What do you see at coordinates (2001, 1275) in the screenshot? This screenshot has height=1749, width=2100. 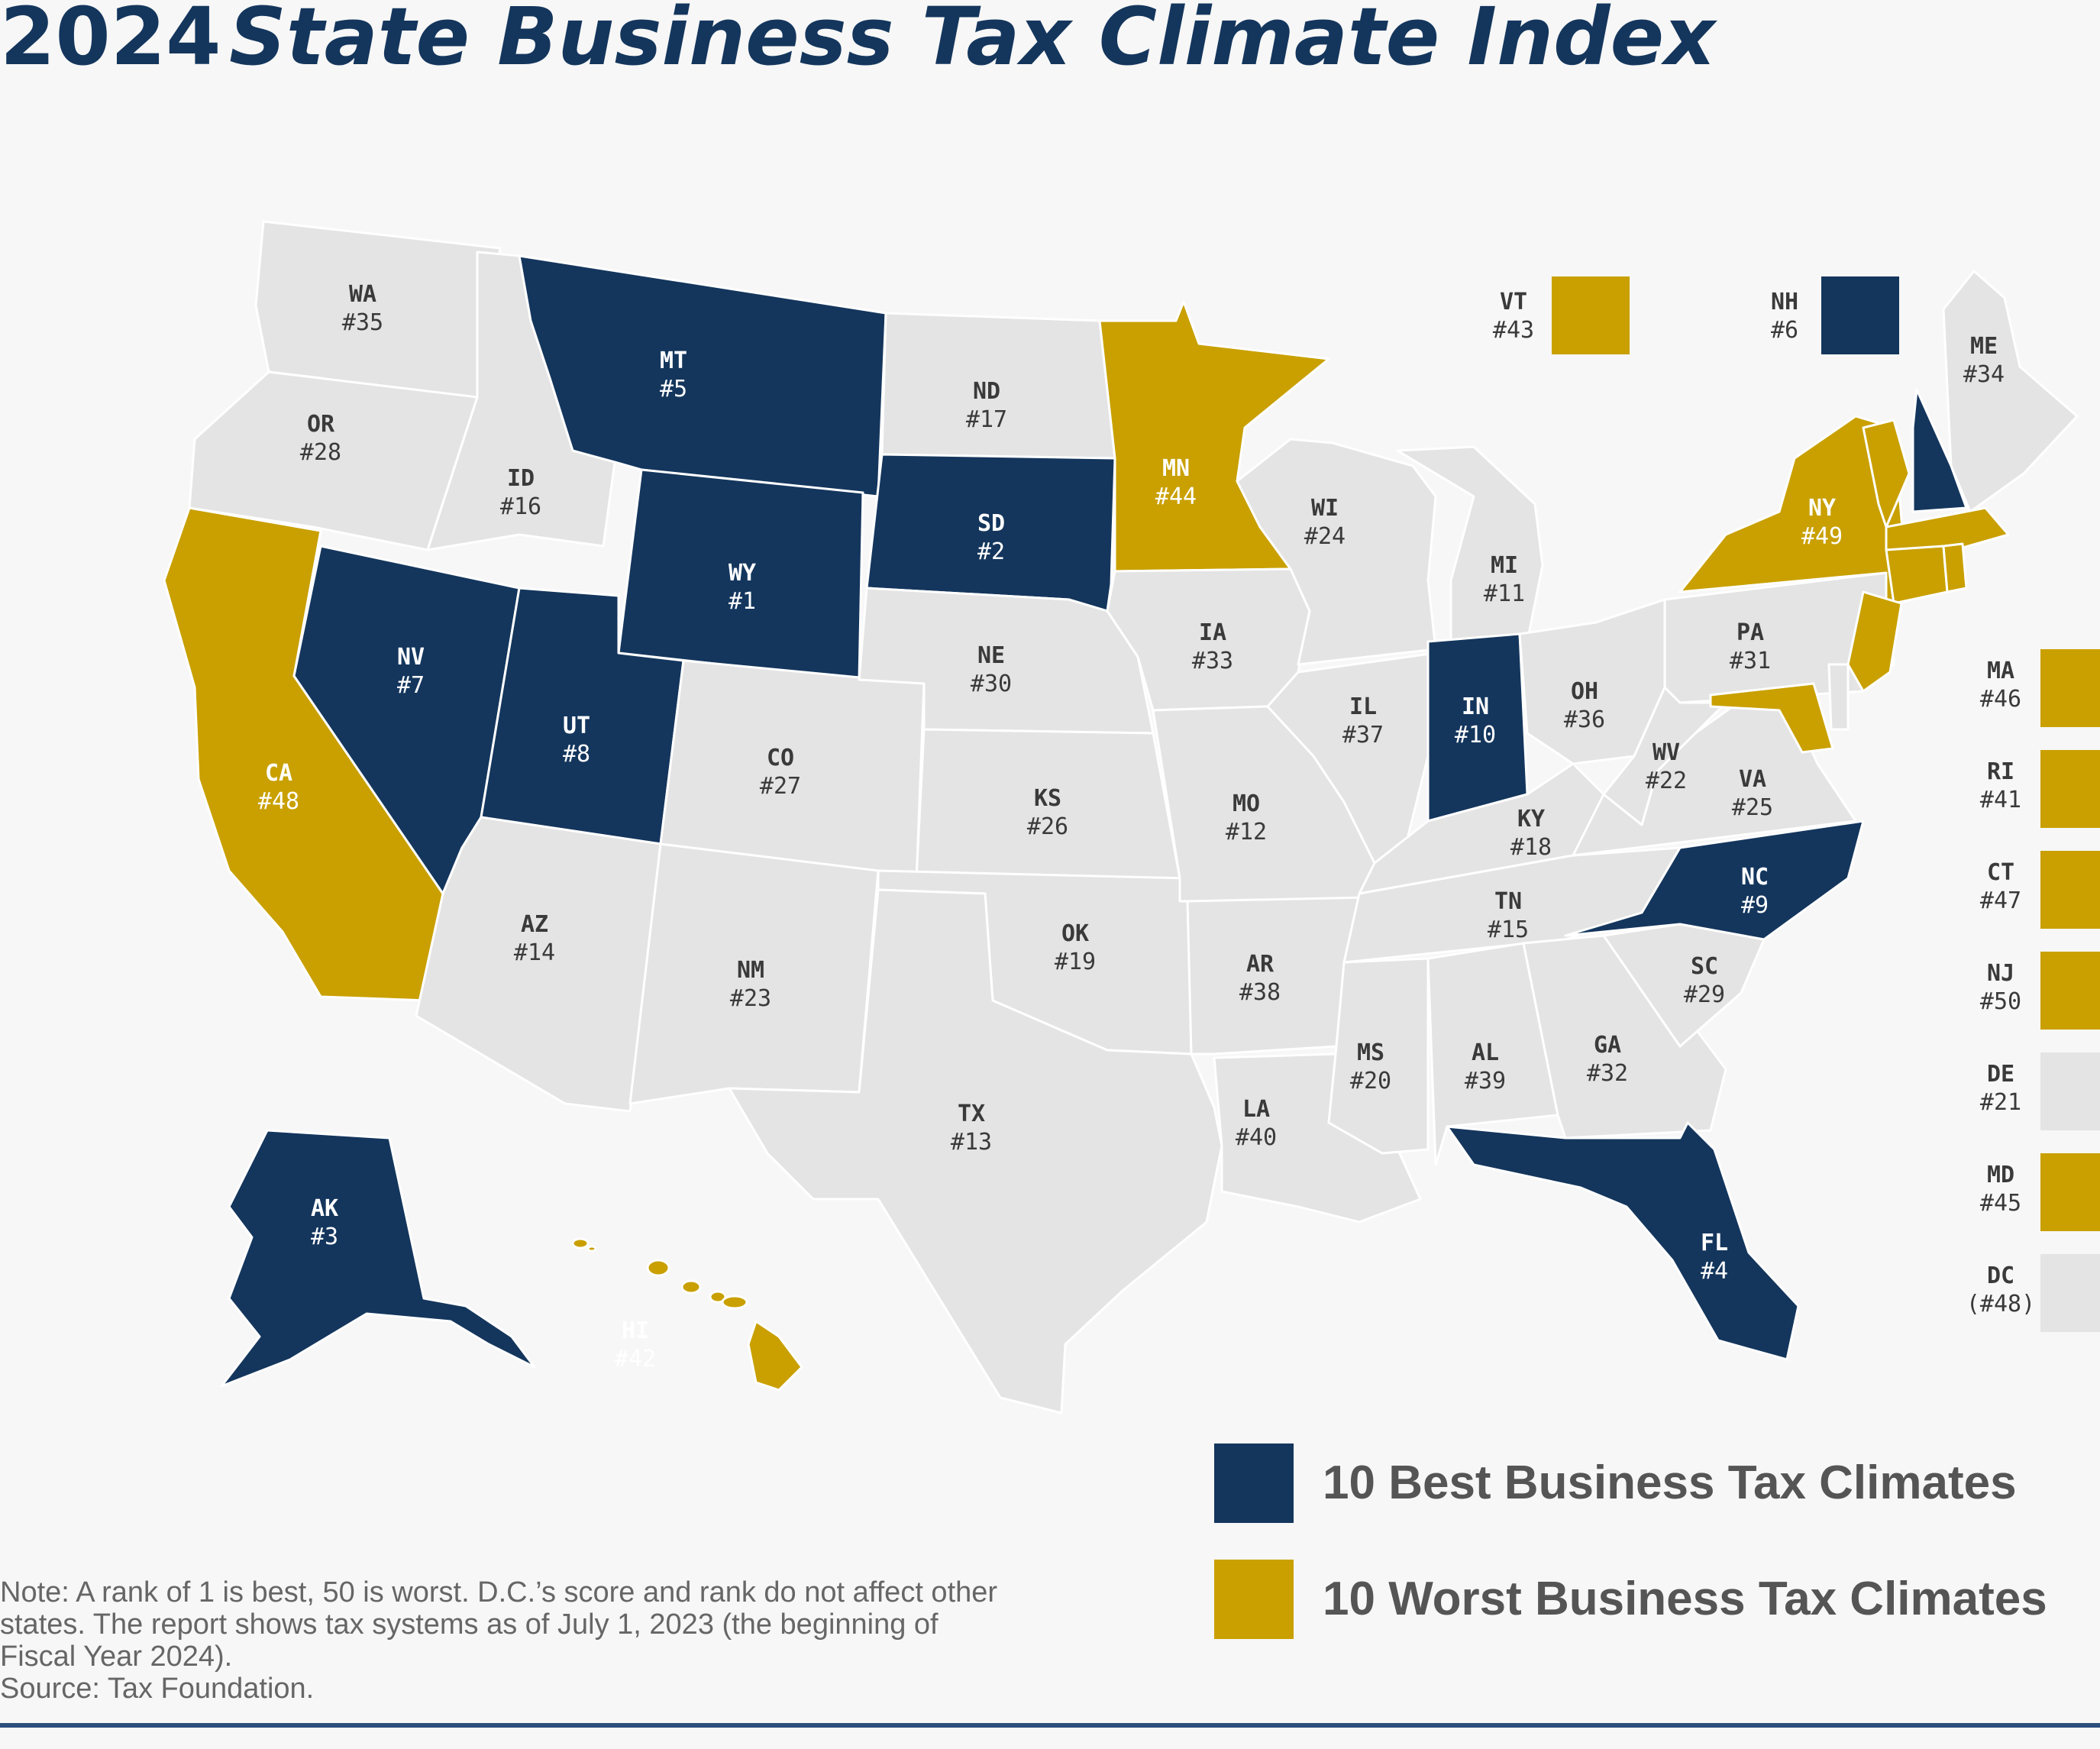 I see `state-label-dc: DC` at bounding box center [2001, 1275].